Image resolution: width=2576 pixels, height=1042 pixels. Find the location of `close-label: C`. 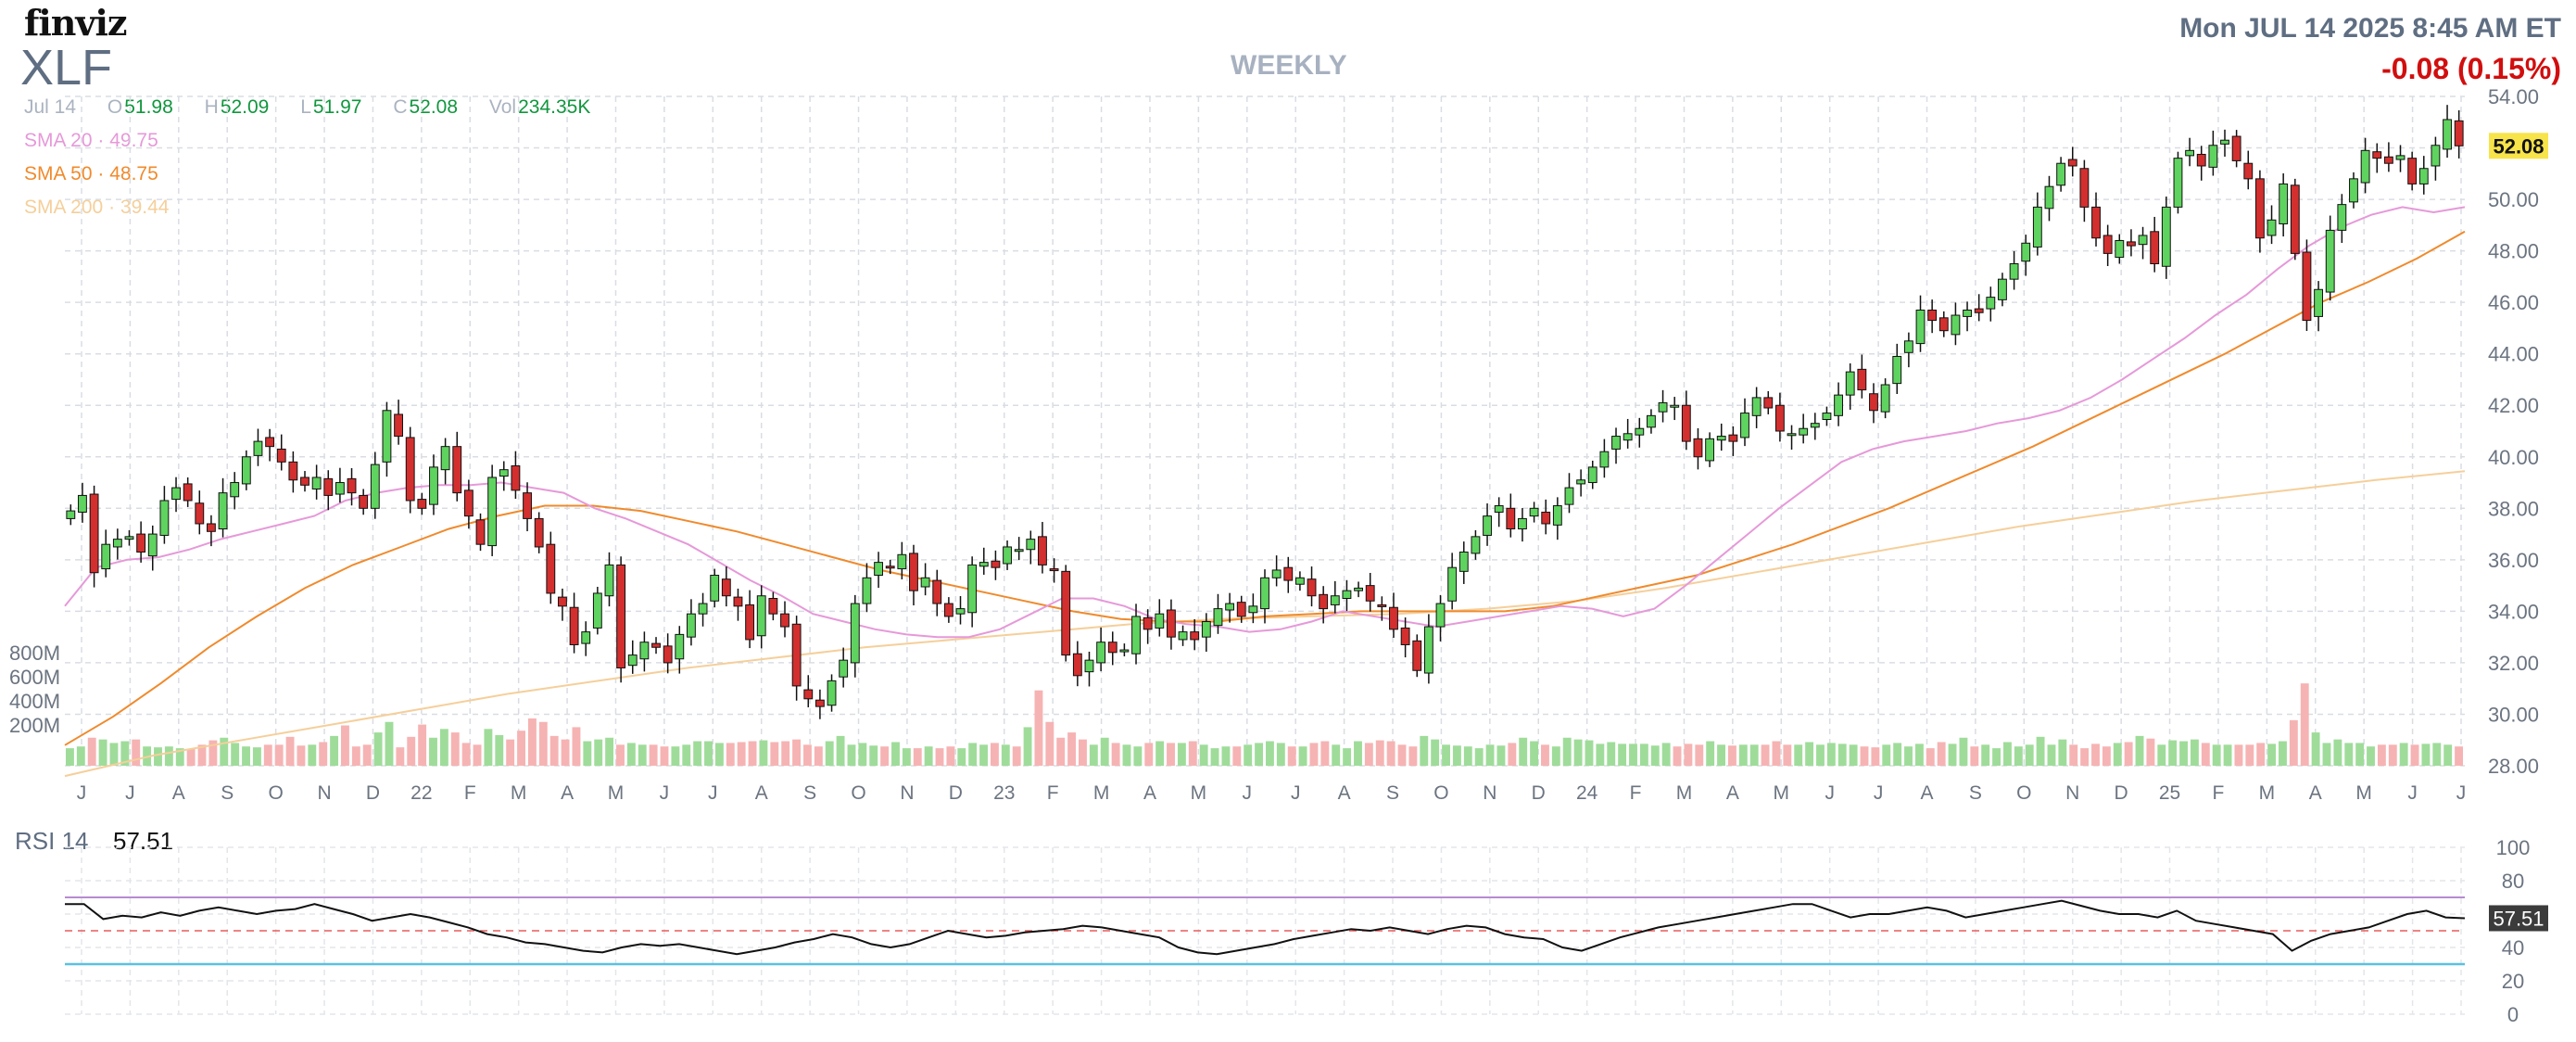

close-label: C is located at coordinates (400, 107).